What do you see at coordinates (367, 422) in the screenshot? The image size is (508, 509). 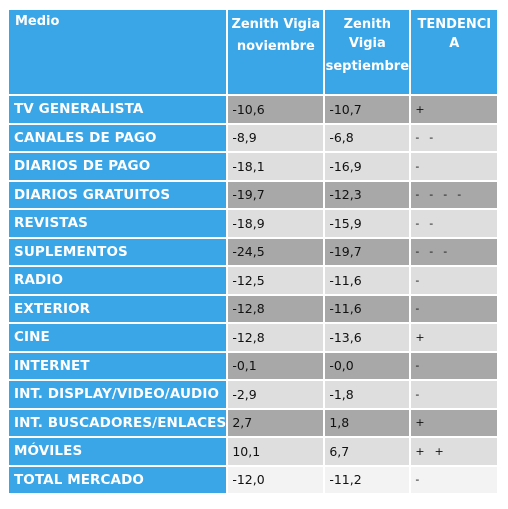 I see `row-sep-value: 1,8` at bounding box center [367, 422].